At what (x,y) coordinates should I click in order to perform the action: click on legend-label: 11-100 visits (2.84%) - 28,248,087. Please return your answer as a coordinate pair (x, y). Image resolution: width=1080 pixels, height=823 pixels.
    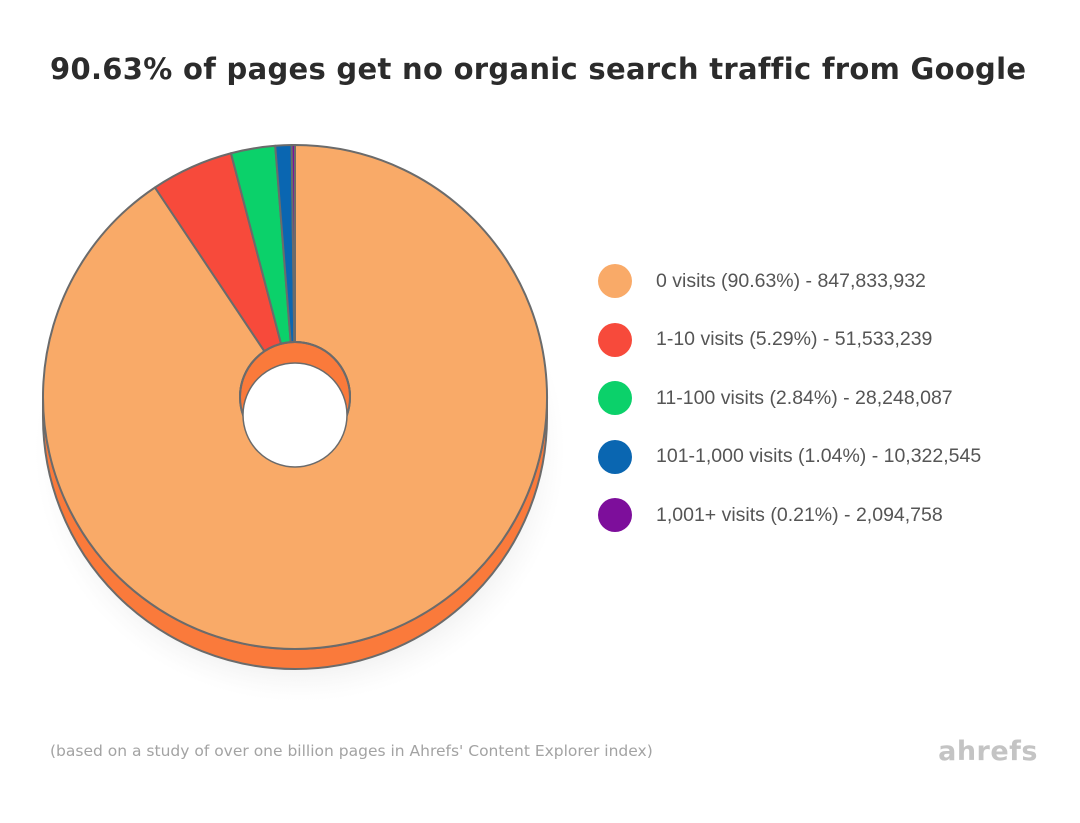
    Looking at the image, I should click on (804, 397).